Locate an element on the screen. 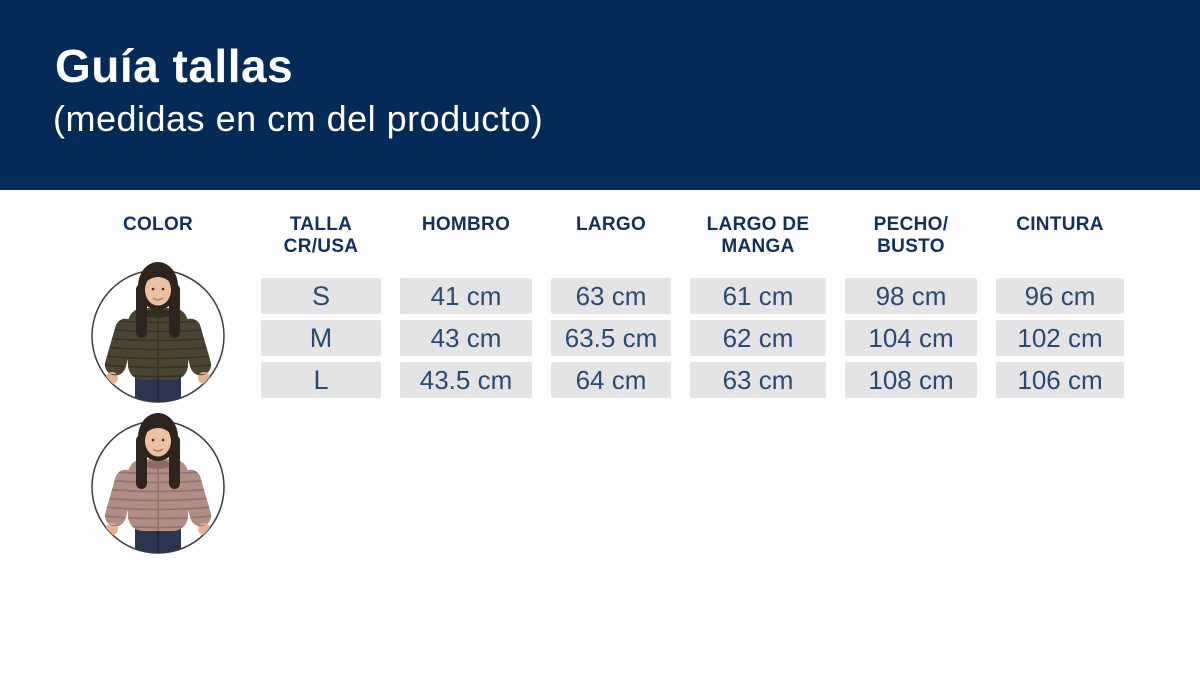 The height and width of the screenshot is (697, 1200). cell-s-manga: 61 cm is located at coordinates (758, 296).